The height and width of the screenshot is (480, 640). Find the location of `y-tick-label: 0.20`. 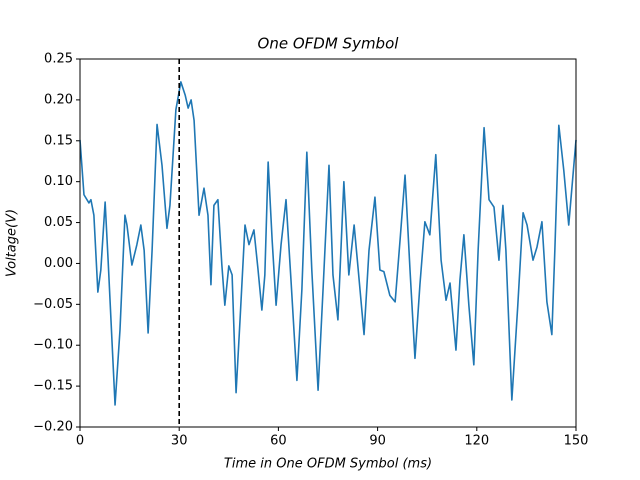

y-tick-label: 0.20 is located at coordinates (58, 99).